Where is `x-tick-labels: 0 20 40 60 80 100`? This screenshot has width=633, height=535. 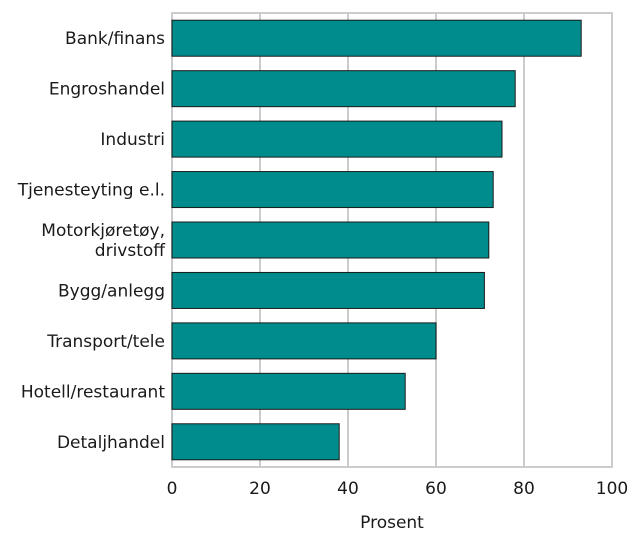
x-tick-labels: 0 20 40 60 80 100 is located at coordinates (398, 489).